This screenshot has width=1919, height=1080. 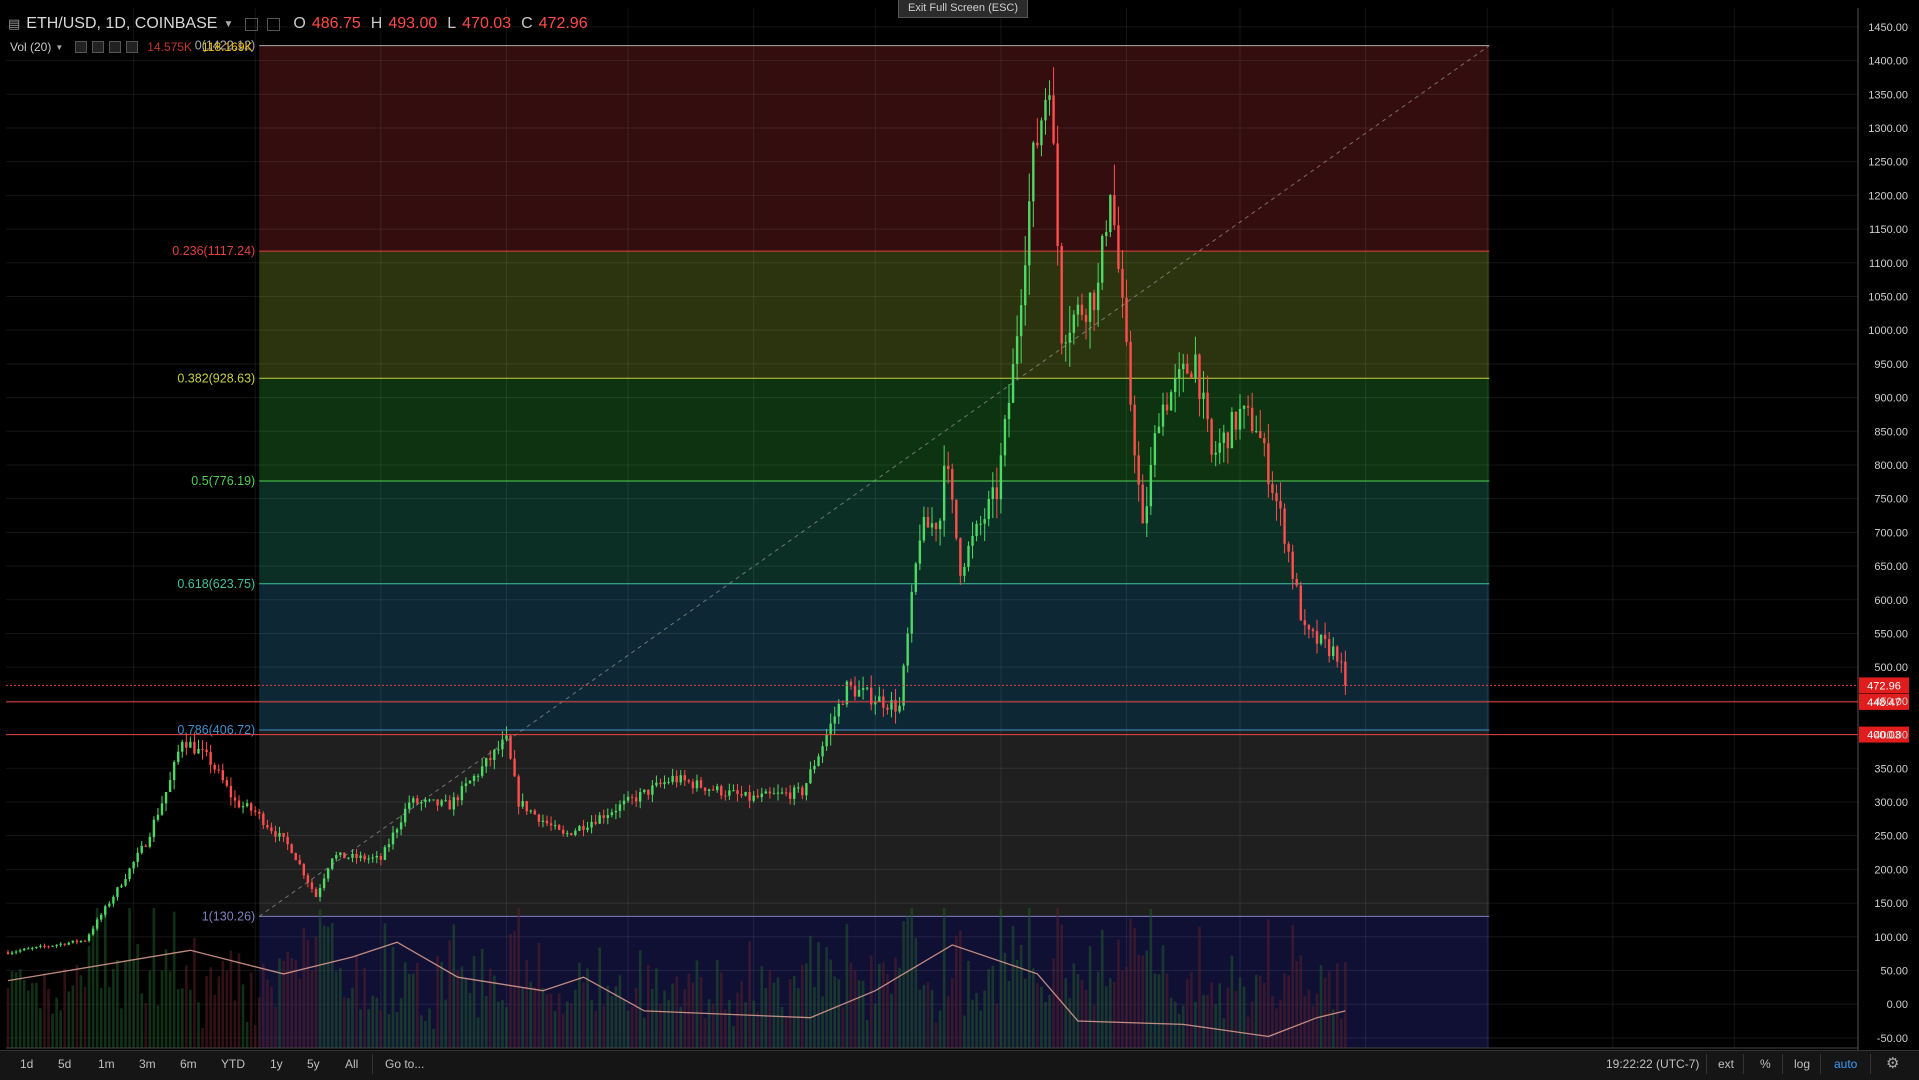 What do you see at coordinates (1802, 1064) in the screenshot?
I see `log-toggle: log` at bounding box center [1802, 1064].